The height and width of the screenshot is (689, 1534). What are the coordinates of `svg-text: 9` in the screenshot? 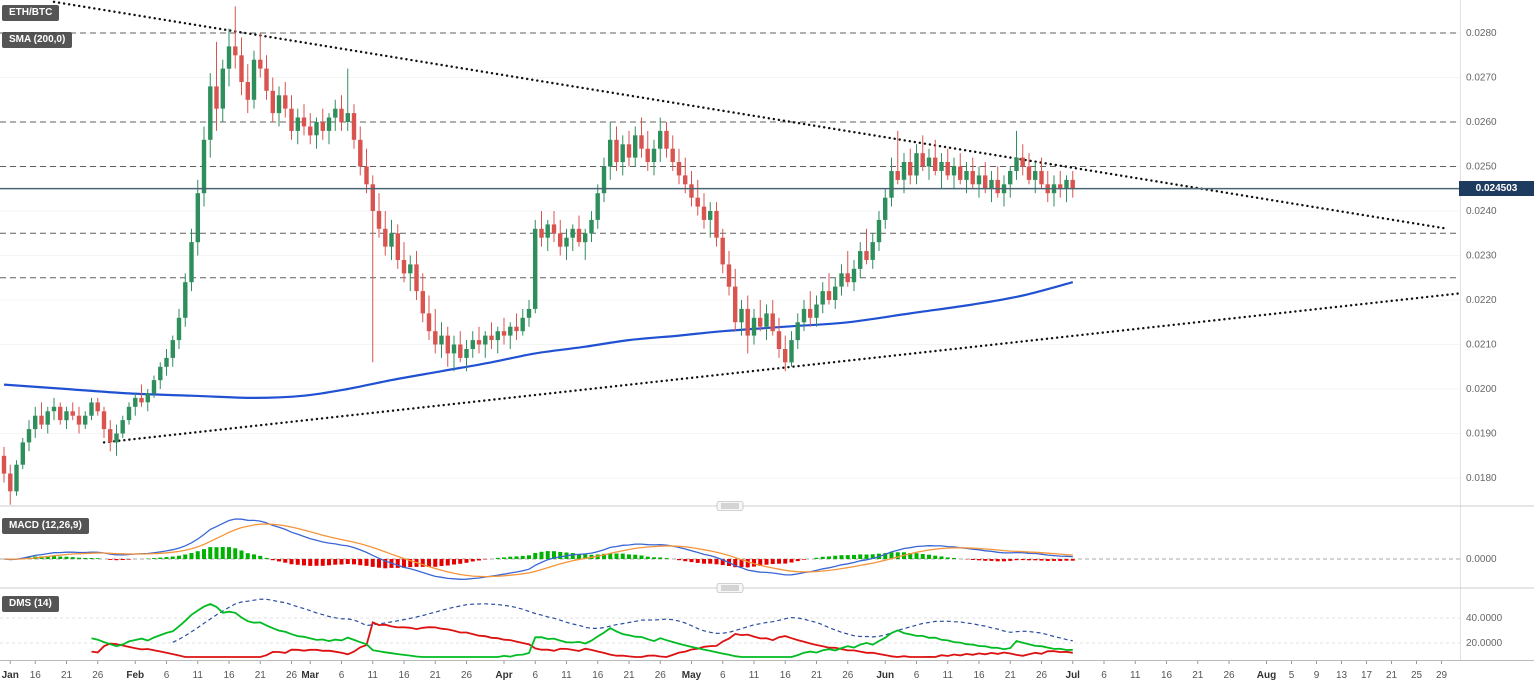 It's located at (1317, 675).